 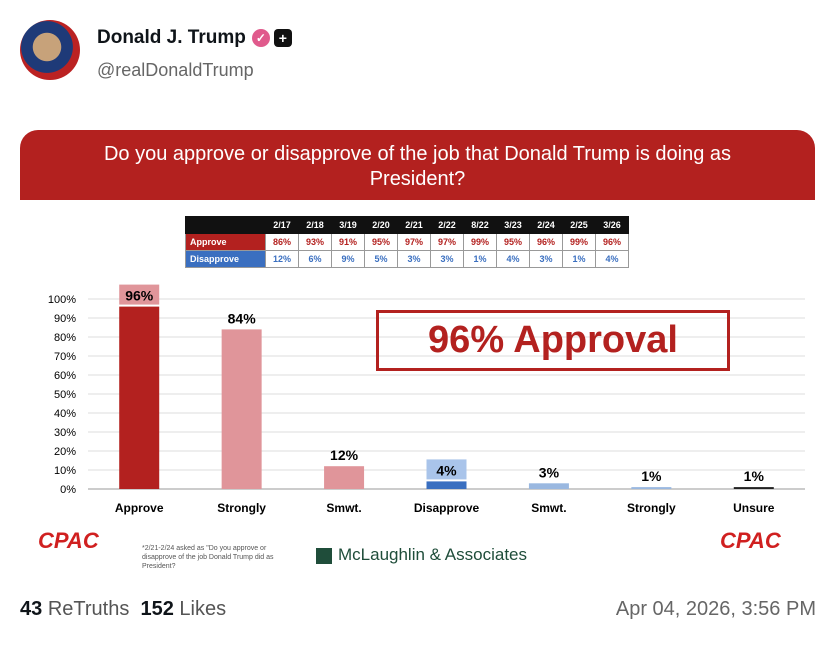 I want to click on value-cell: 93%, so click(x=315, y=242).